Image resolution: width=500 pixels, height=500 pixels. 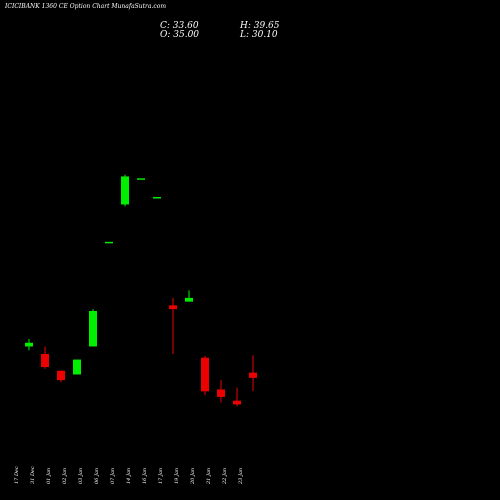 I want to click on close-value: C: 33.60, so click(x=179, y=26).